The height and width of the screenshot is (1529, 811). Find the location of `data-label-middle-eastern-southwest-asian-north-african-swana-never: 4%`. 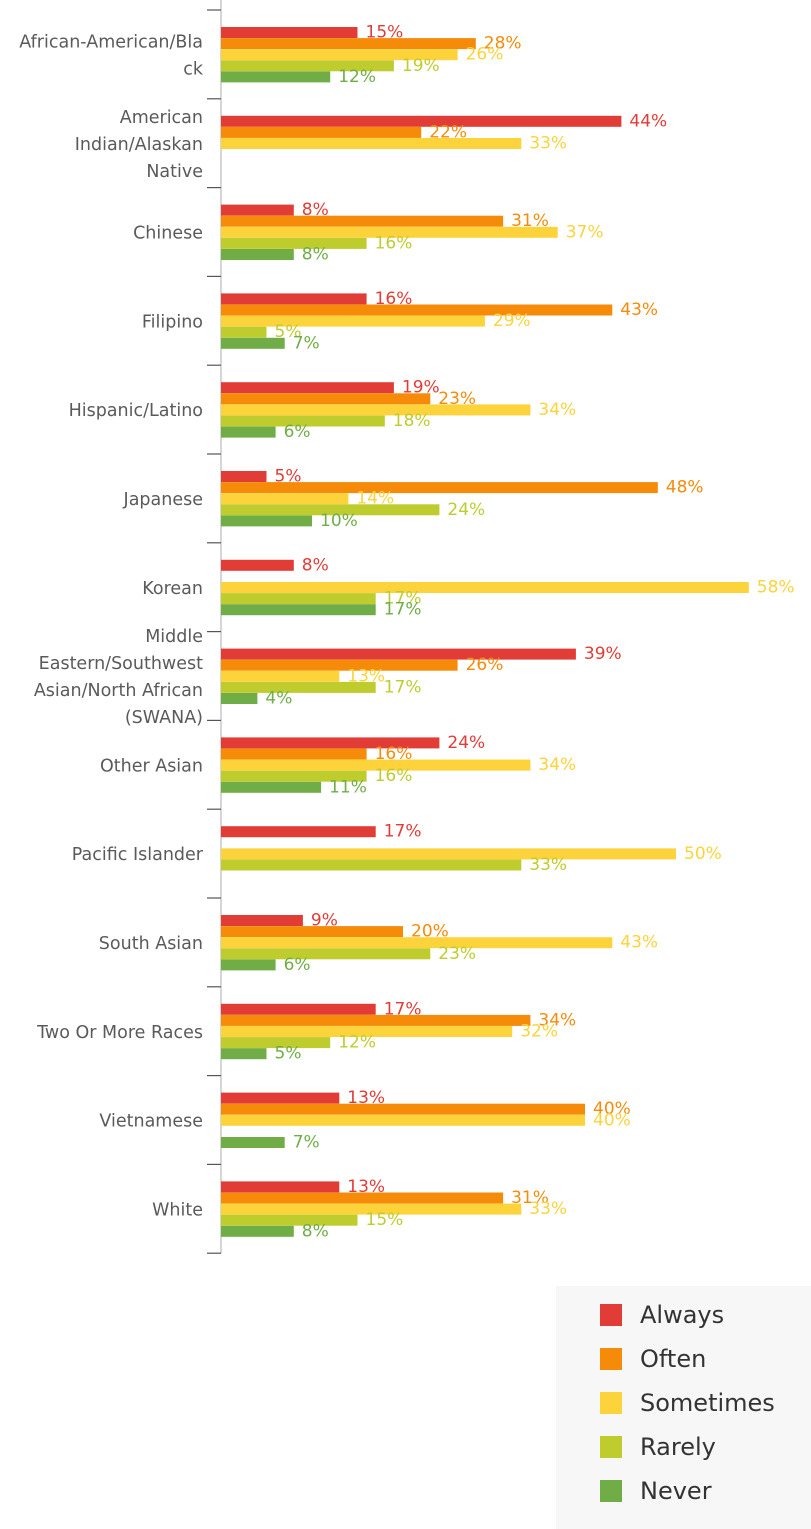

data-label-middle-eastern-southwest-asian-north-african-swana-never: 4% is located at coordinates (278, 699).